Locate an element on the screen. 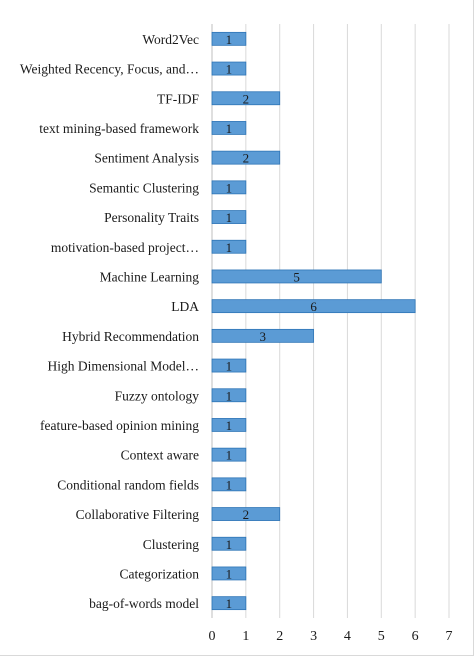 The image size is (474, 656). x-tick-label: 6 is located at coordinates (415, 636).